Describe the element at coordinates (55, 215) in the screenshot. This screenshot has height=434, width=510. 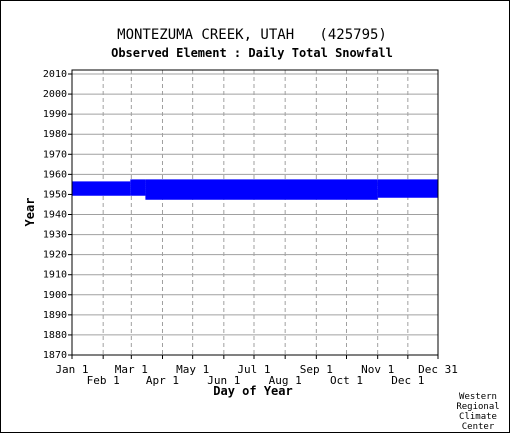
I see `y-tick-label: 1940` at that location.